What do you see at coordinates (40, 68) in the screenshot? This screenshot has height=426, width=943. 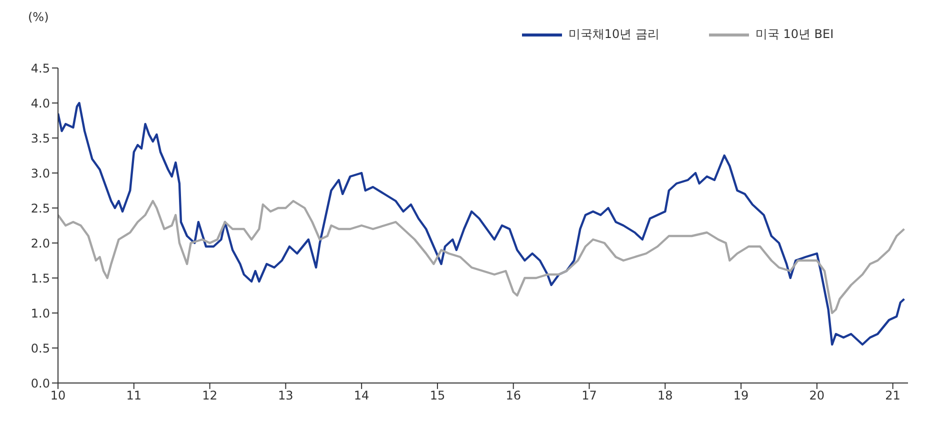 I see `y-tick-label: 4.5` at bounding box center [40, 68].